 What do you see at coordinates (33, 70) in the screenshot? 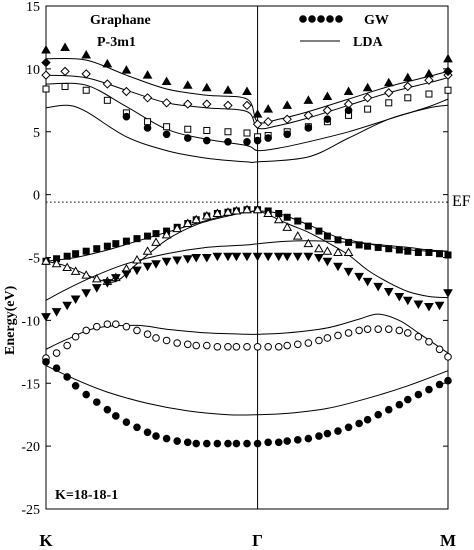
I see `y-tick-label: 10` at bounding box center [33, 70].